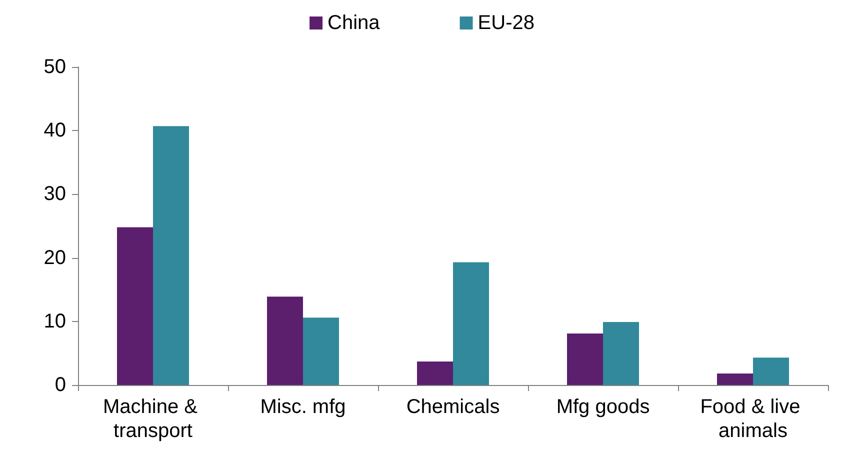 The height and width of the screenshot is (468, 844). What do you see at coordinates (354, 23) in the screenshot?
I see `legend-label: China` at bounding box center [354, 23].